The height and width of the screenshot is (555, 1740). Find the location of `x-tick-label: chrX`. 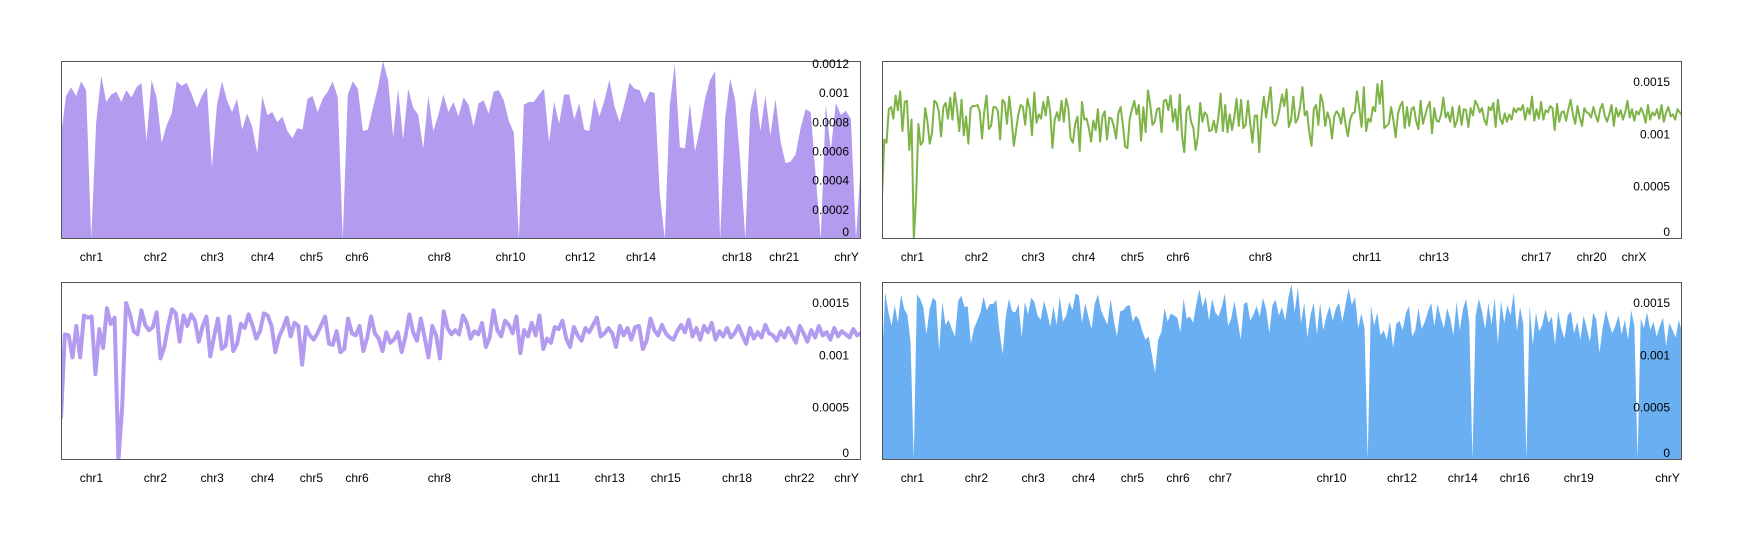

x-tick-label: chrX is located at coordinates (1634, 257).